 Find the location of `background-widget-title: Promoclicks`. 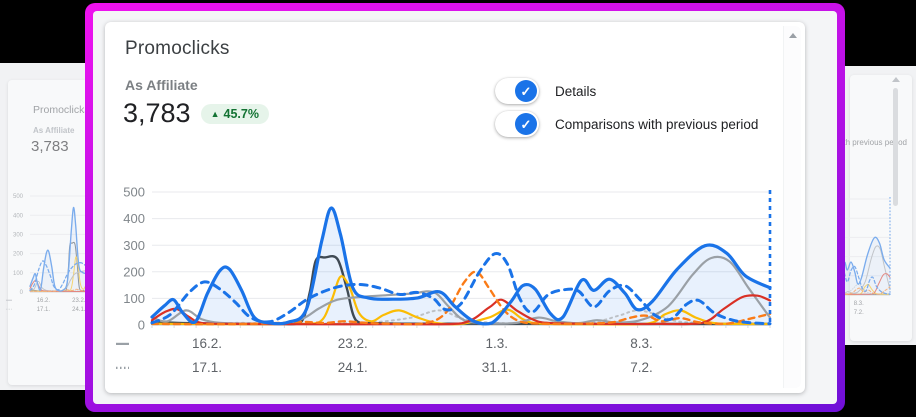

background-widget-title: Promoclicks is located at coordinates (59, 110).